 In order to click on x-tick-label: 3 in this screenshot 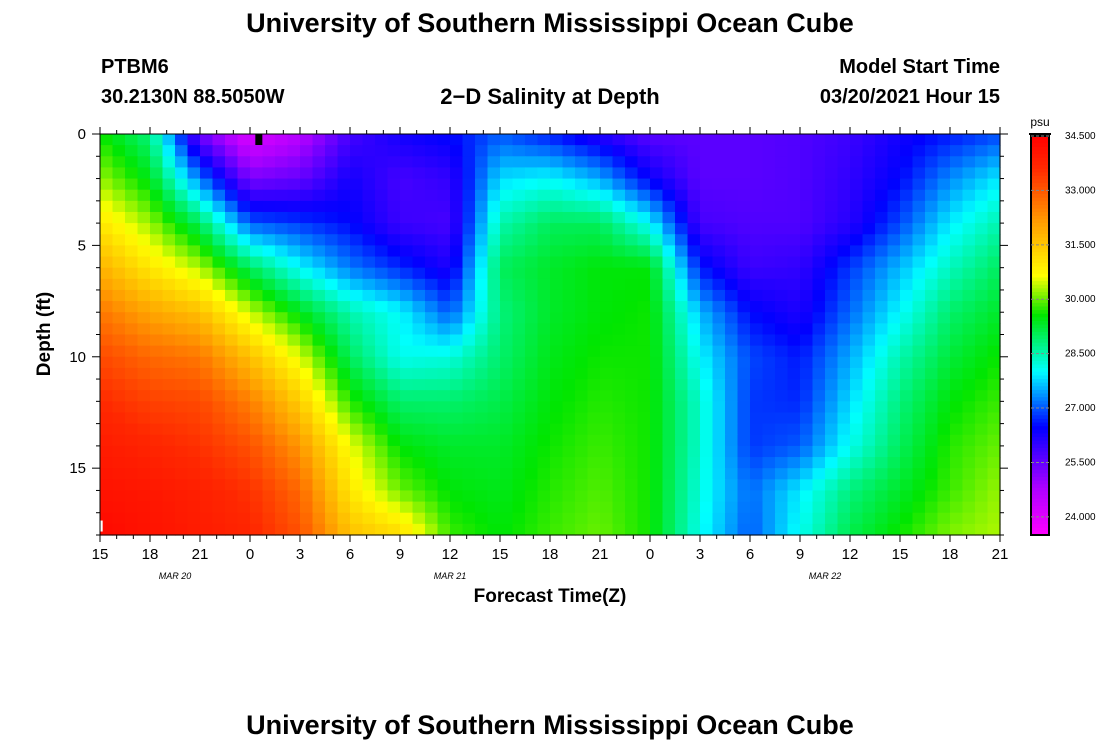, I will do `click(300, 554)`.